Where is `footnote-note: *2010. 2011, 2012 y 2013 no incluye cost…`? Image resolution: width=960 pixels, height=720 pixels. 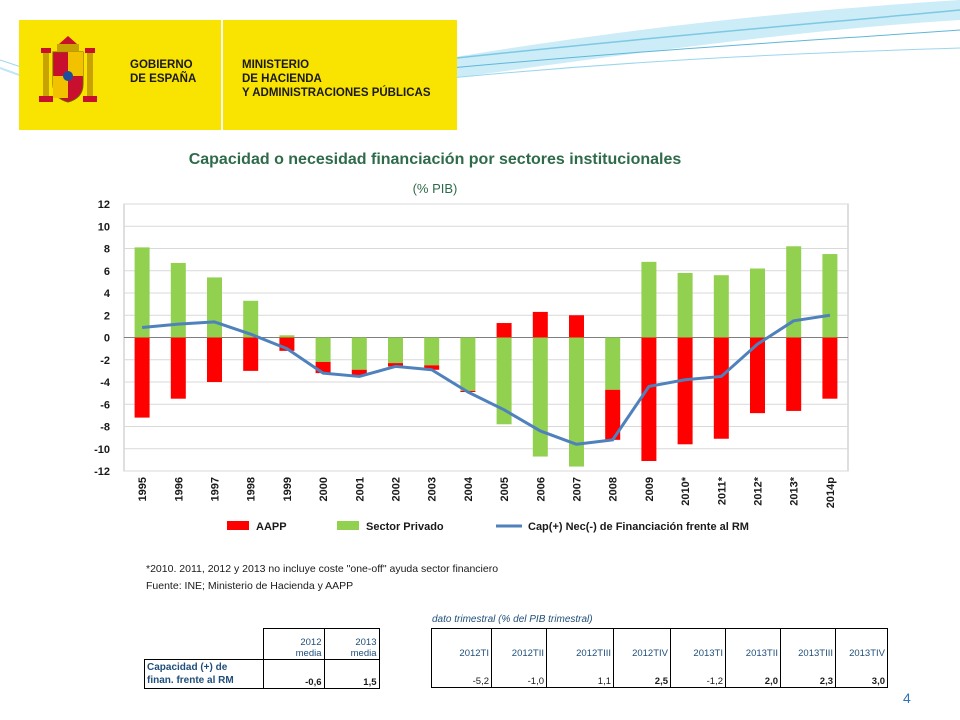
footnote-note: *2010. 2011, 2012 y 2013 no incluye cost… is located at coordinates (322, 569).